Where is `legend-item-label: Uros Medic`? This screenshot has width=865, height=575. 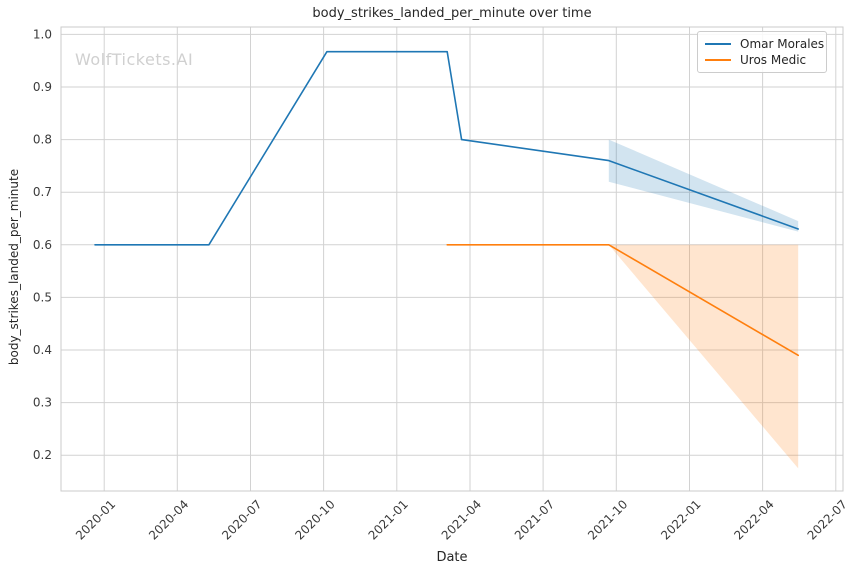 legend-item-label: Uros Medic is located at coordinates (773, 60).